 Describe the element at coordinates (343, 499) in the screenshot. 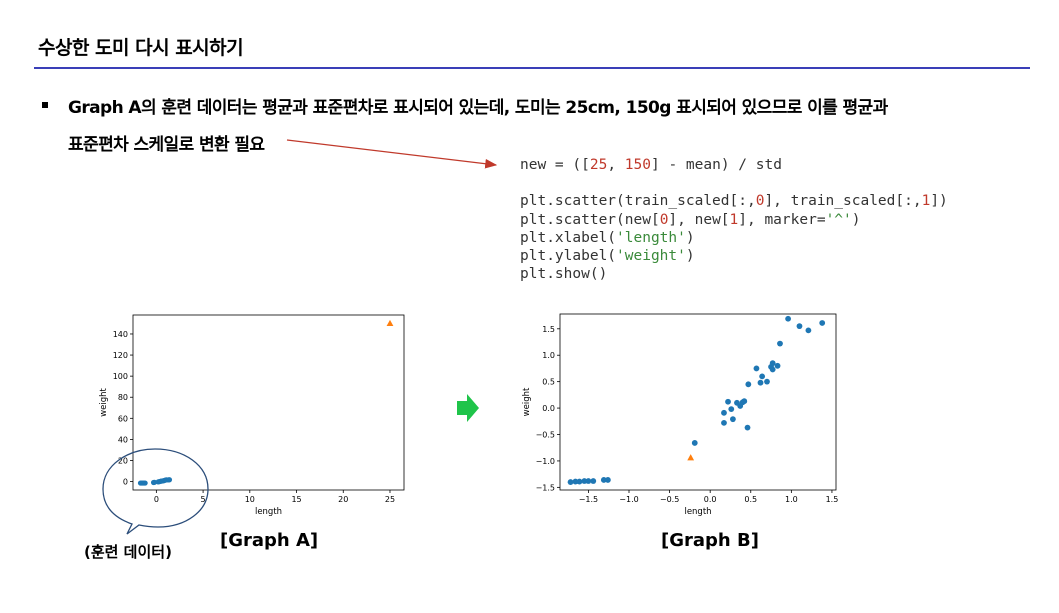

I see `x-tick-label: 20` at that location.